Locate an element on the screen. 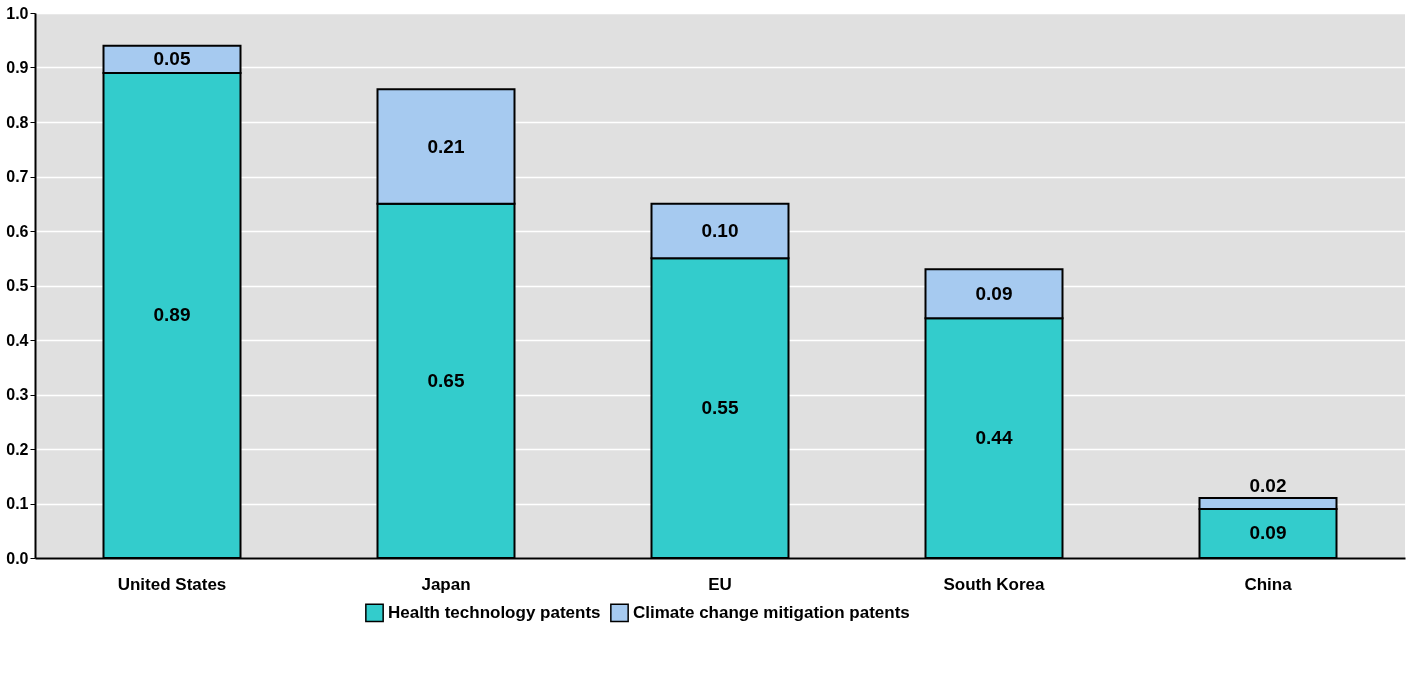 The width and height of the screenshot is (1420, 697). x-tick-label: EU is located at coordinates (720, 584).